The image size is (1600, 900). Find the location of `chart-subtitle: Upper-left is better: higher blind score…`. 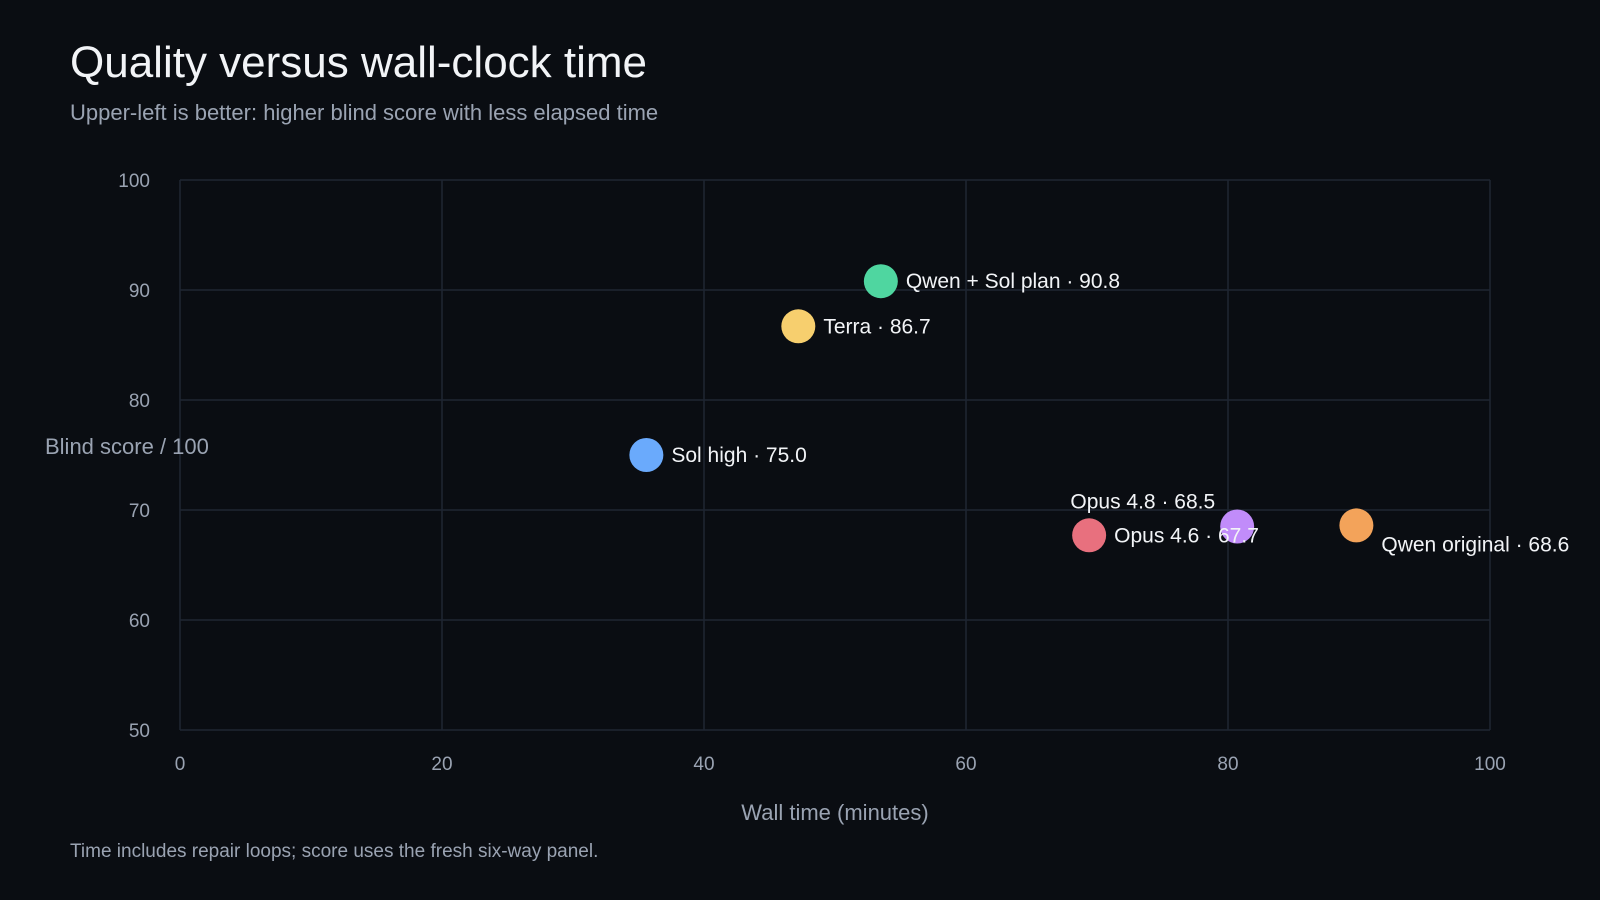

chart-subtitle: Upper-left is better: higher blind score… is located at coordinates (364, 112).